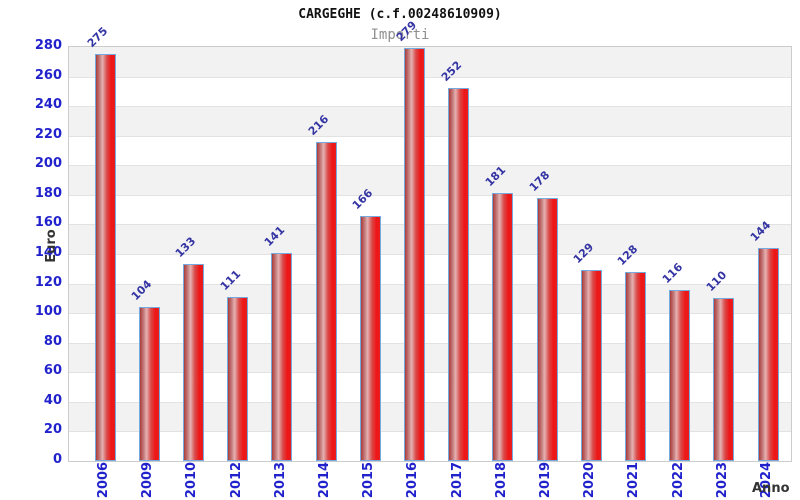  I want to click on x-tick-label: 2023, so click(722, 480).